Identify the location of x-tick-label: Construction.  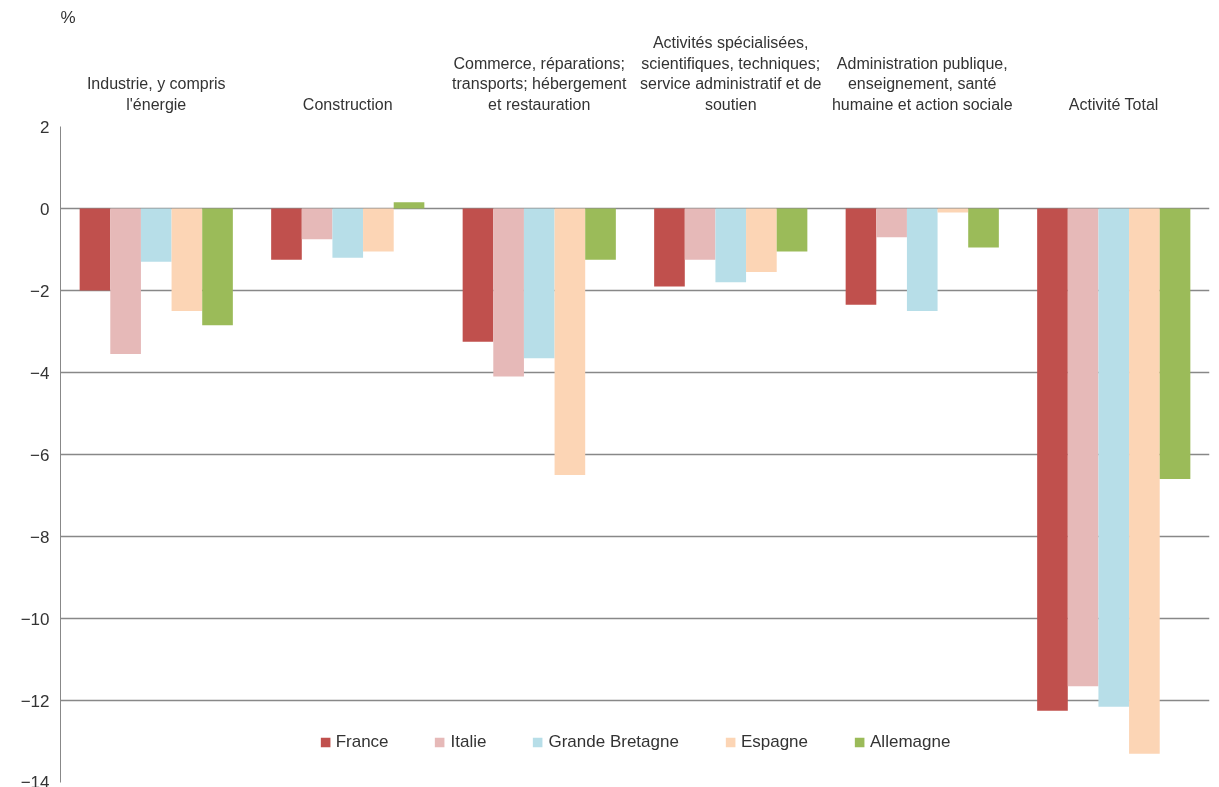
(347, 104).